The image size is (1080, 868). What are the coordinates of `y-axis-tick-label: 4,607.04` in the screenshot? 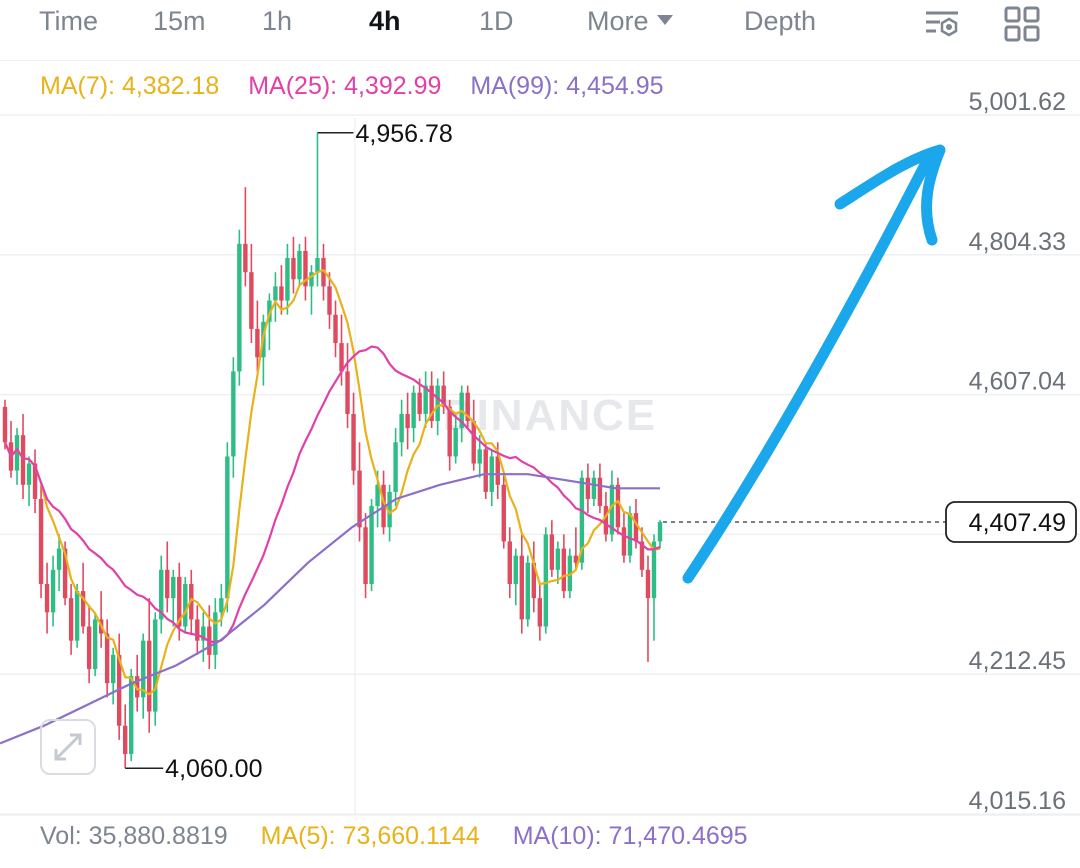 It's located at (1017, 382).